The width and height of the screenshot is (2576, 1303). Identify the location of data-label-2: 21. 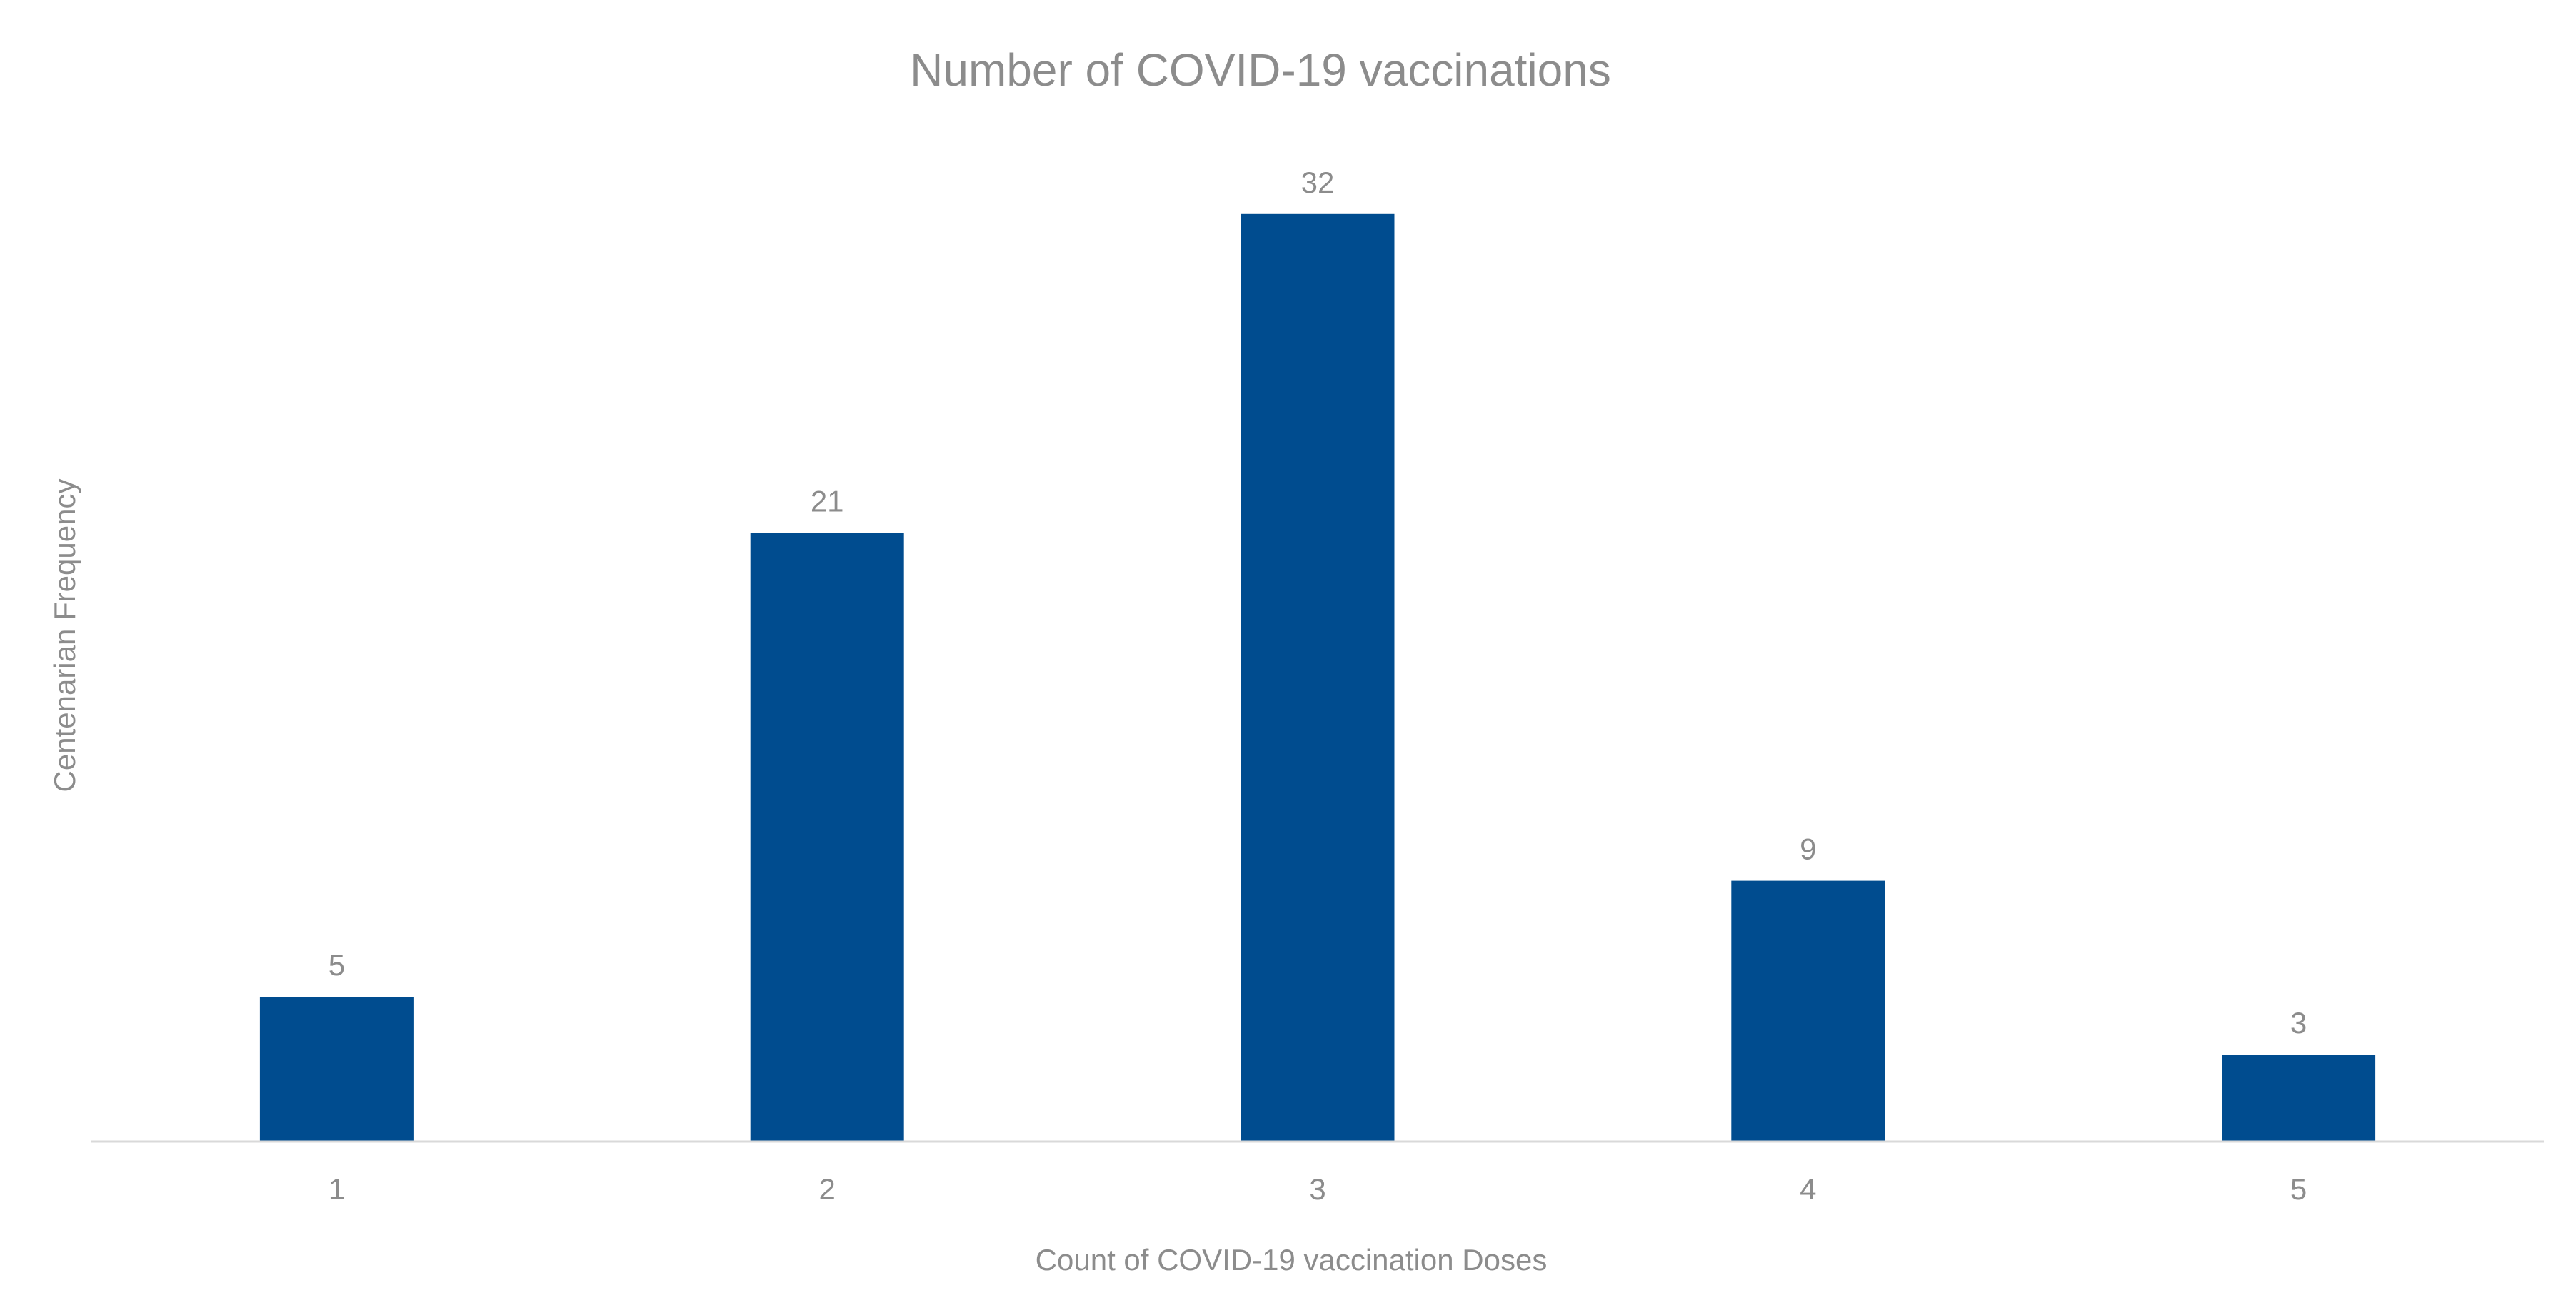
(827, 501).